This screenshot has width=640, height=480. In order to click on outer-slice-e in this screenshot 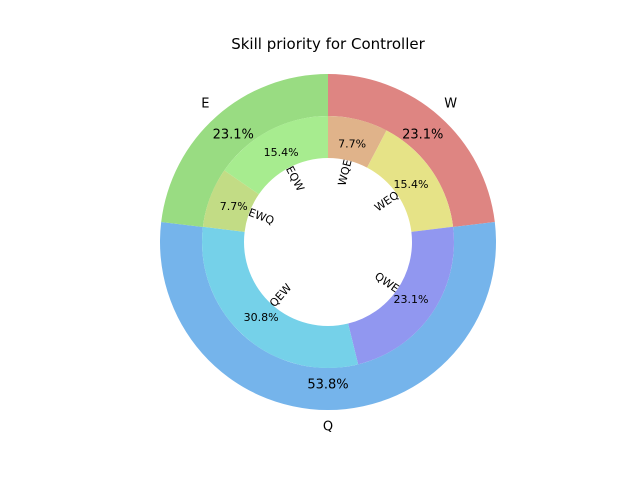, I will do `click(244, 150)`.